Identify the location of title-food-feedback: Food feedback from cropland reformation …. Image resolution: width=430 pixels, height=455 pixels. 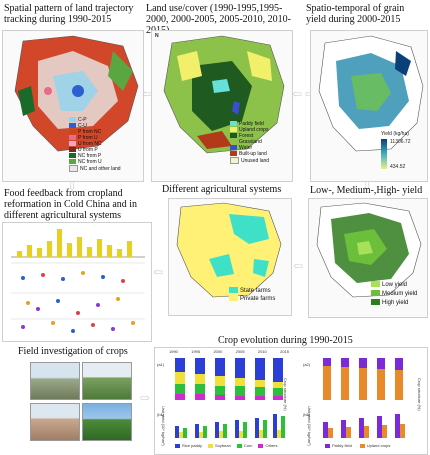
(71, 204).